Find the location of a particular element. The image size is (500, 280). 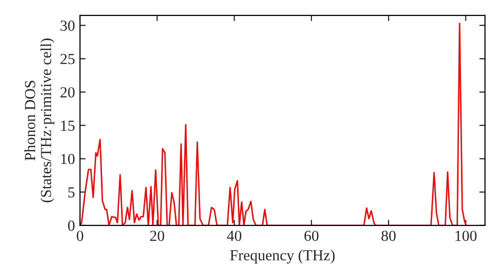

x-tick-label: 40 is located at coordinates (234, 236).